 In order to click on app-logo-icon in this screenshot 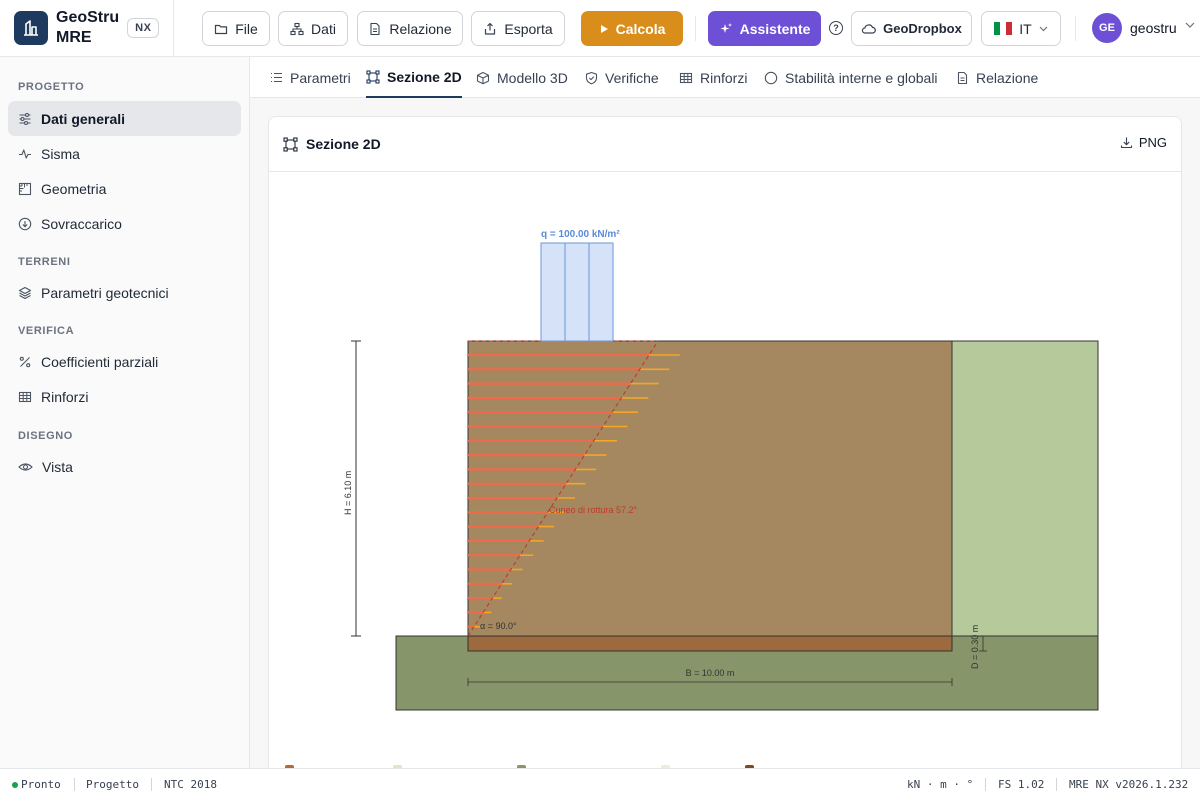, I will do `click(31, 28)`.